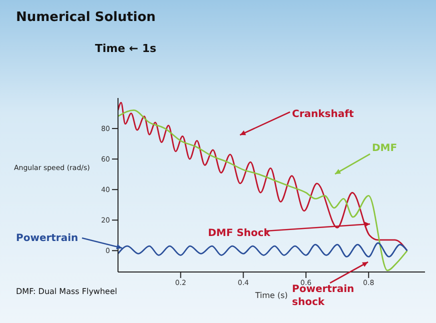 This screenshot has height=323, width=436. Describe the element at coordinates (323, 296) in the screenshot. I see `text: Powertrain shock` at that location.